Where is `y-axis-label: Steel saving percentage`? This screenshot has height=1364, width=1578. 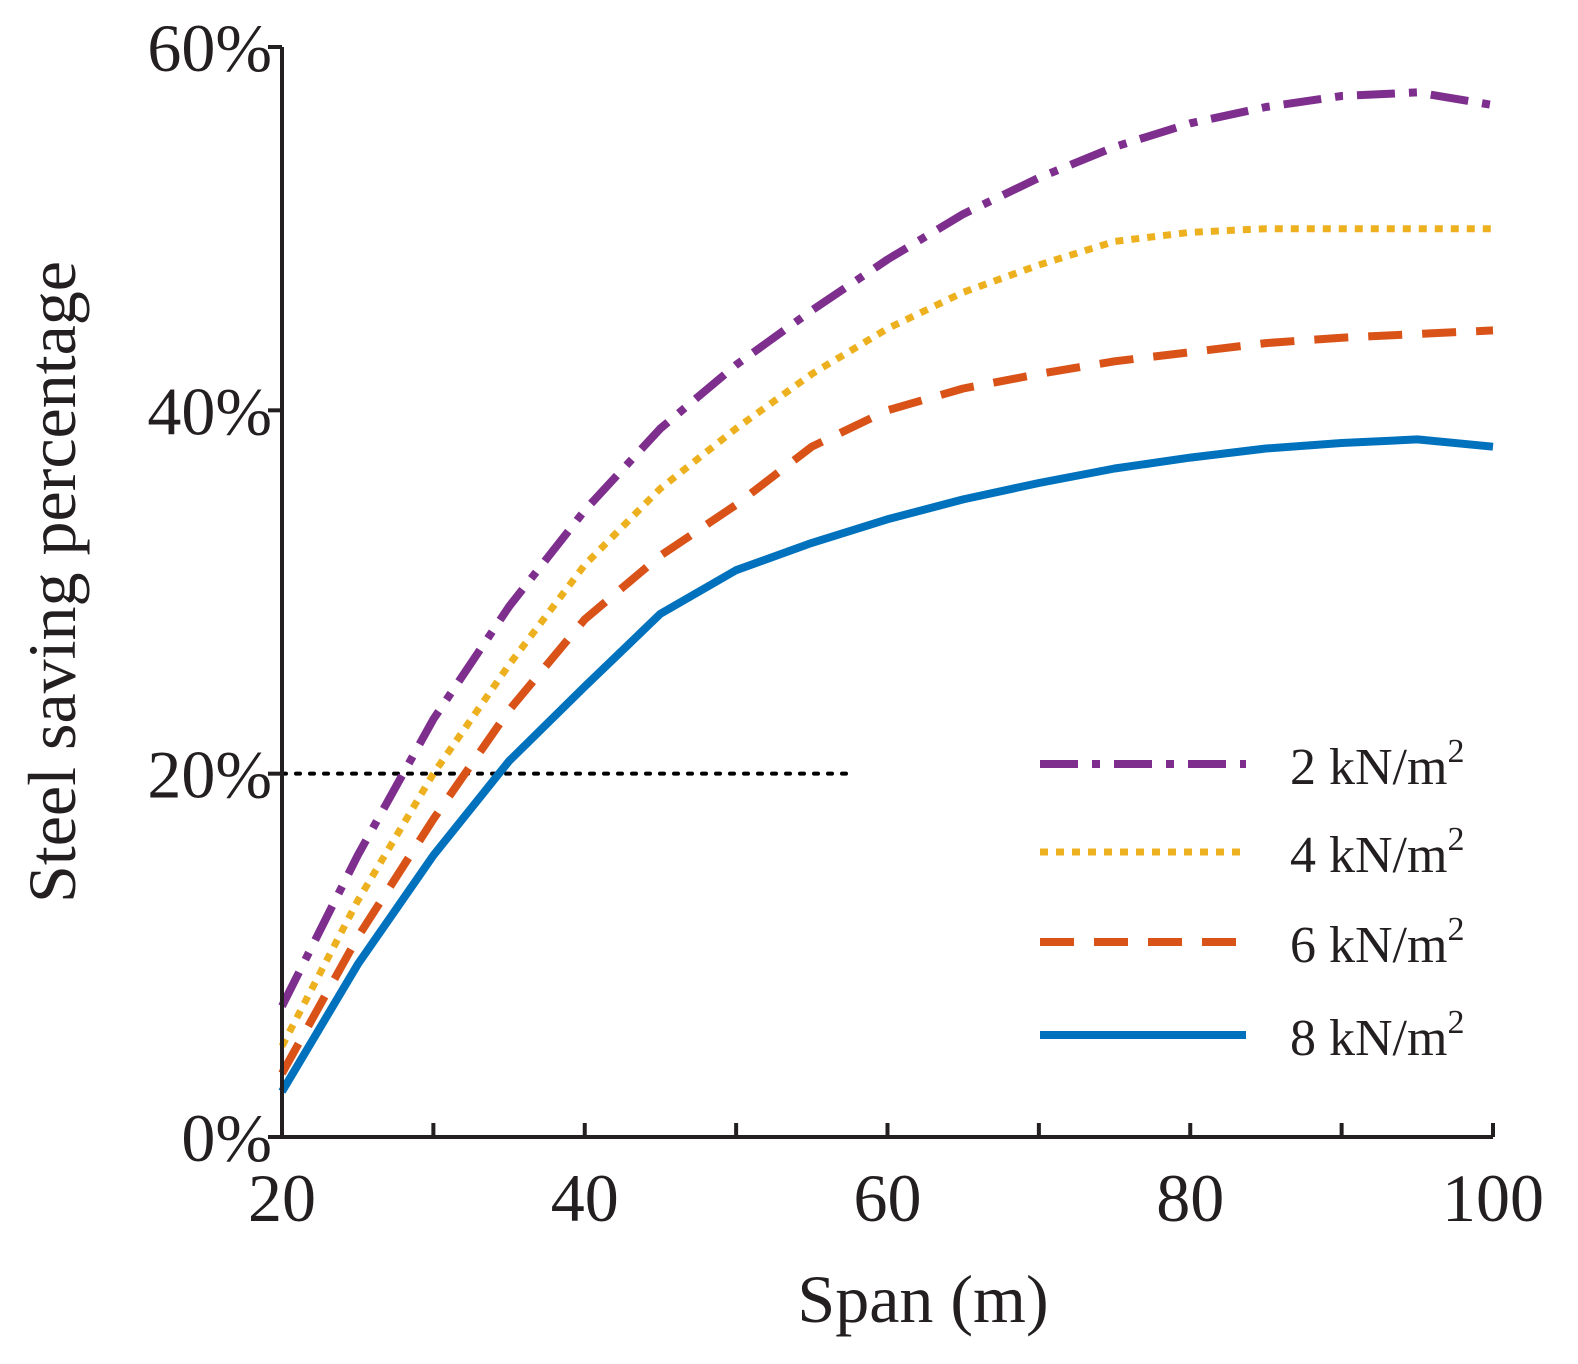
y-axis-label: Steel saving percentage is located at coordinates (52, 582).